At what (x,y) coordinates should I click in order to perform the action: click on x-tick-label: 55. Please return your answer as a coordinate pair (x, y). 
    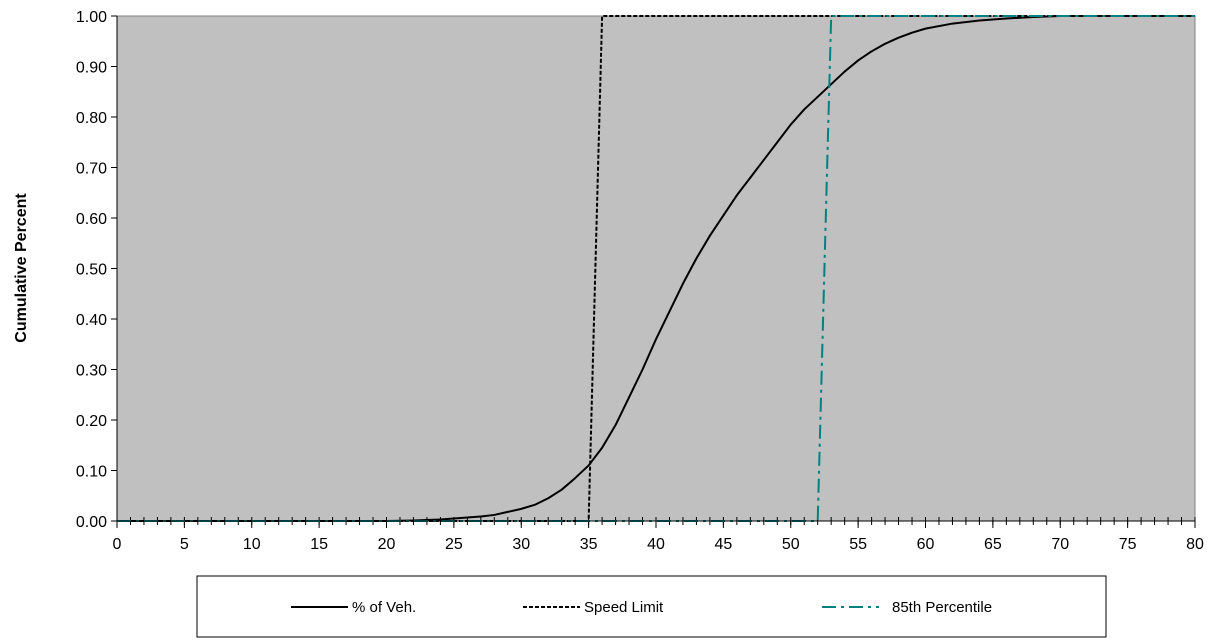
    Looking at the image, I should click on (858, 544).